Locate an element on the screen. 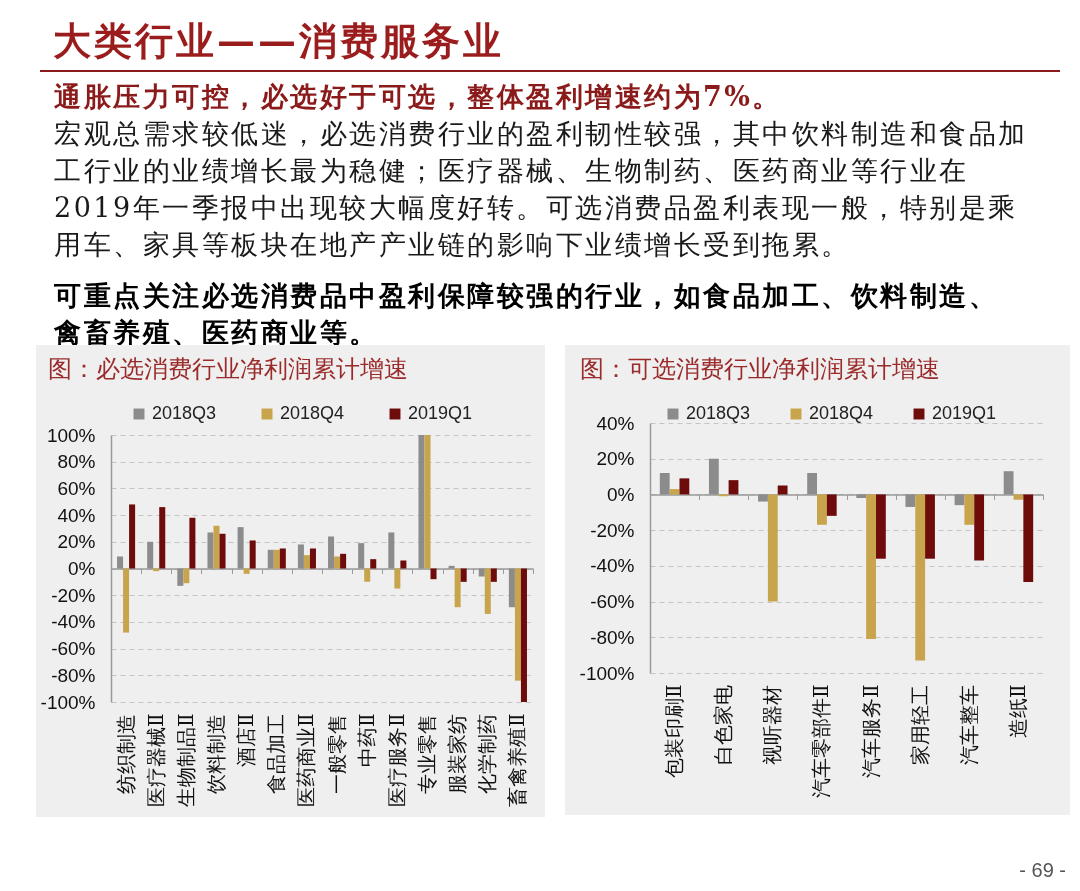  x-tick-label: 白色家电 is located at coordinates (723, 724).